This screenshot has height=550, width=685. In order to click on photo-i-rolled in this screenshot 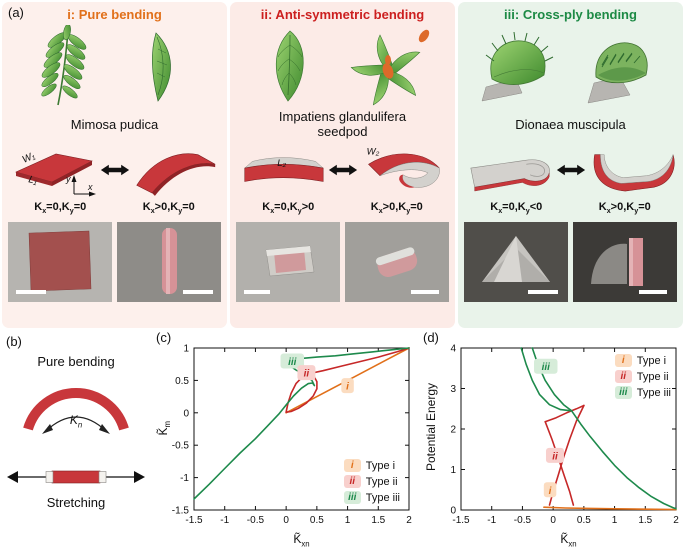, I will do `click(169, 262)`.